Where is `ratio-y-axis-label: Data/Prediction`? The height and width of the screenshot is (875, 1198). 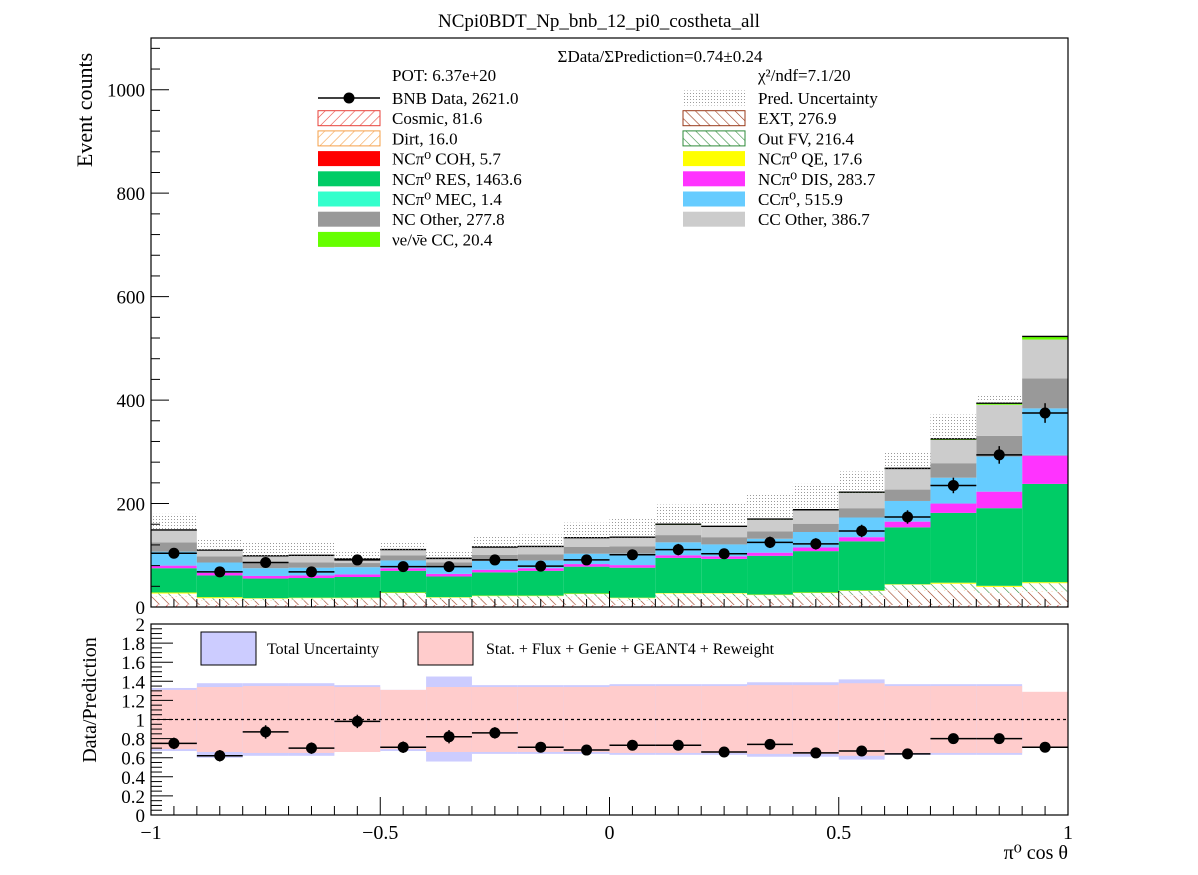
ratio-y-axis-label: Data/Prediction is located at coordinates (90, 700).